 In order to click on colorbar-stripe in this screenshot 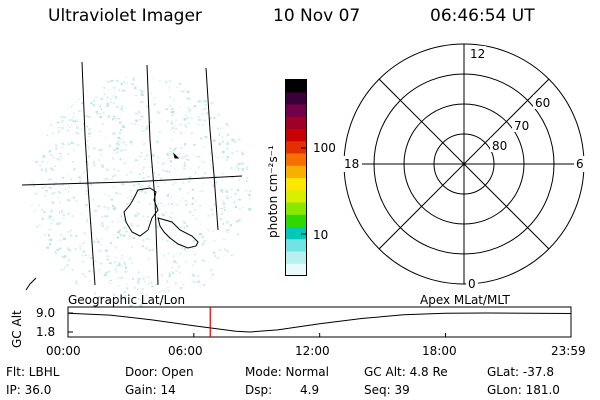, I will do `click(296, 111)`.